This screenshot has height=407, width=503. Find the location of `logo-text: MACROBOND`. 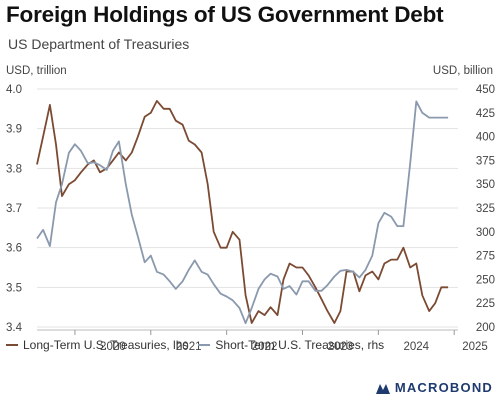

logo-text: MACROBOND is located at coordinates (443, 387).